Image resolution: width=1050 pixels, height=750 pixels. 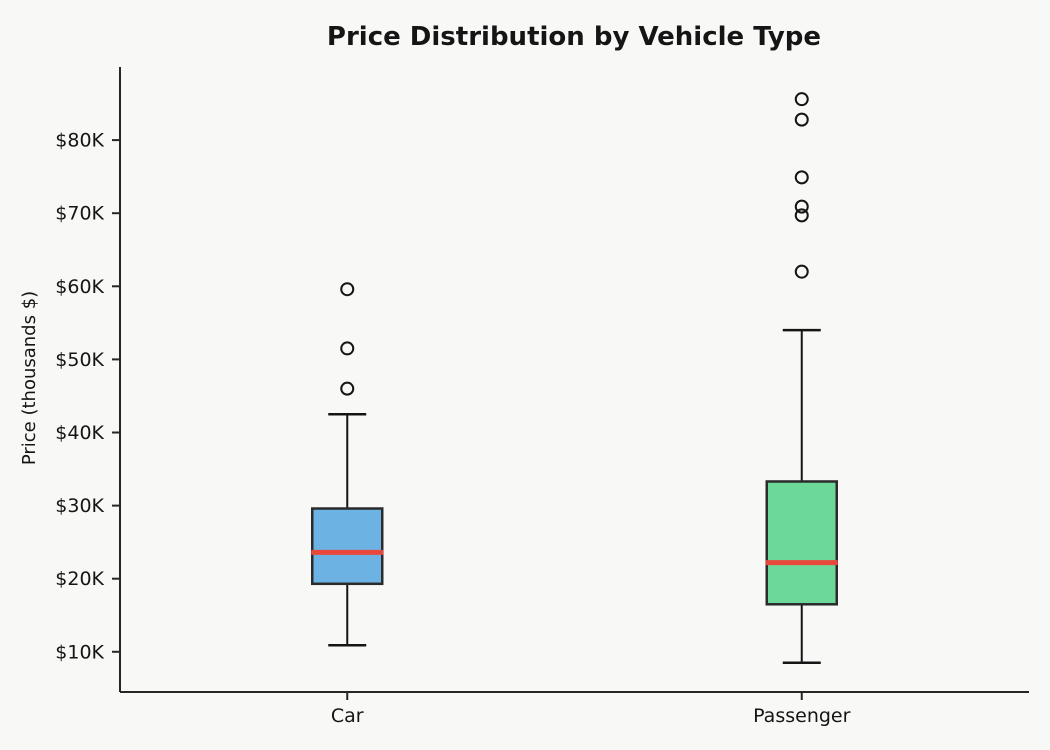 What do you see at coordinates (79, 360) in the screenshot?
I see `y-tick-label: $50K` at bounding box center [79, 360].